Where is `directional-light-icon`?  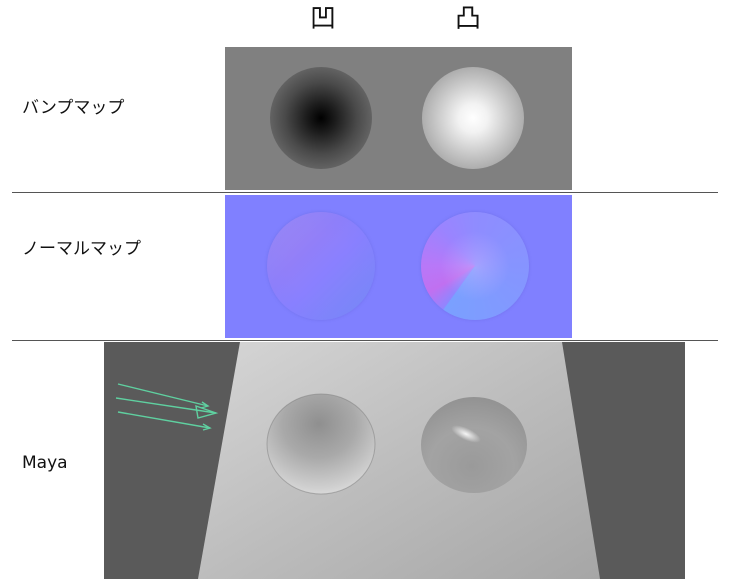
directional-light-icon is located at coordinates (167, 407).